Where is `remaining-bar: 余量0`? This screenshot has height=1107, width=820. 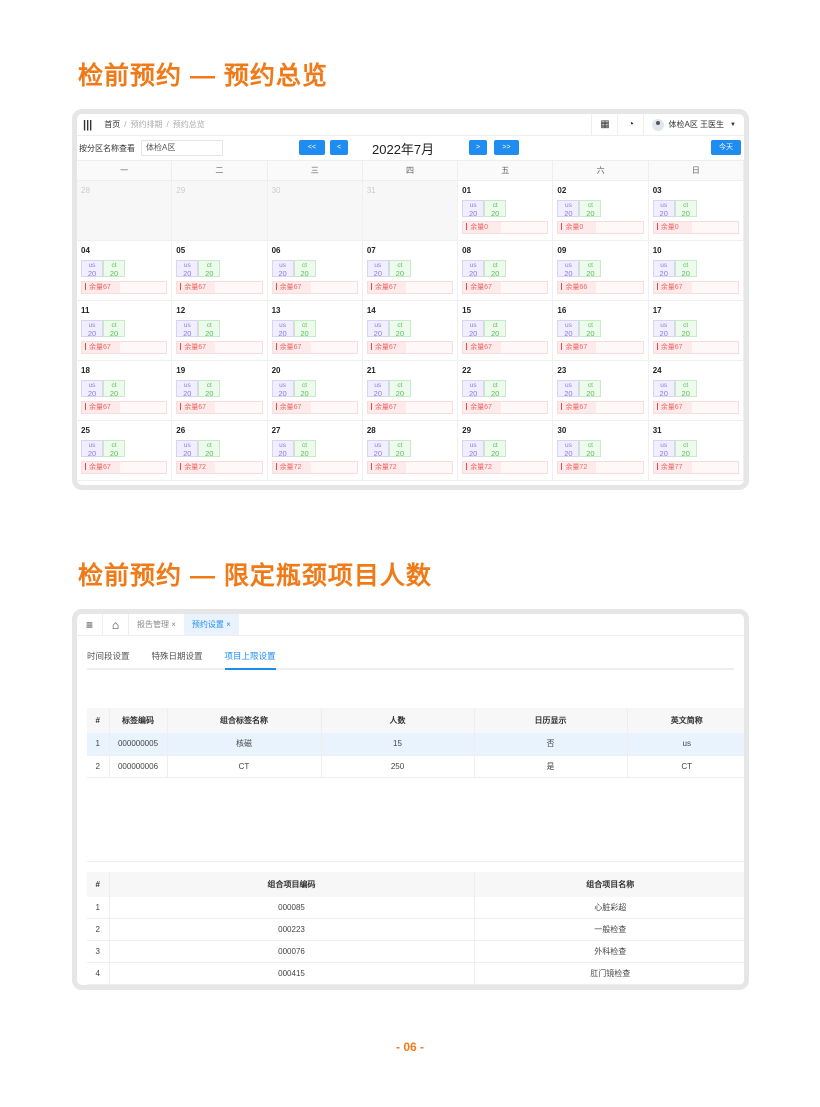
remaining-bar: 余量0 is located at coordinates (505, 227).